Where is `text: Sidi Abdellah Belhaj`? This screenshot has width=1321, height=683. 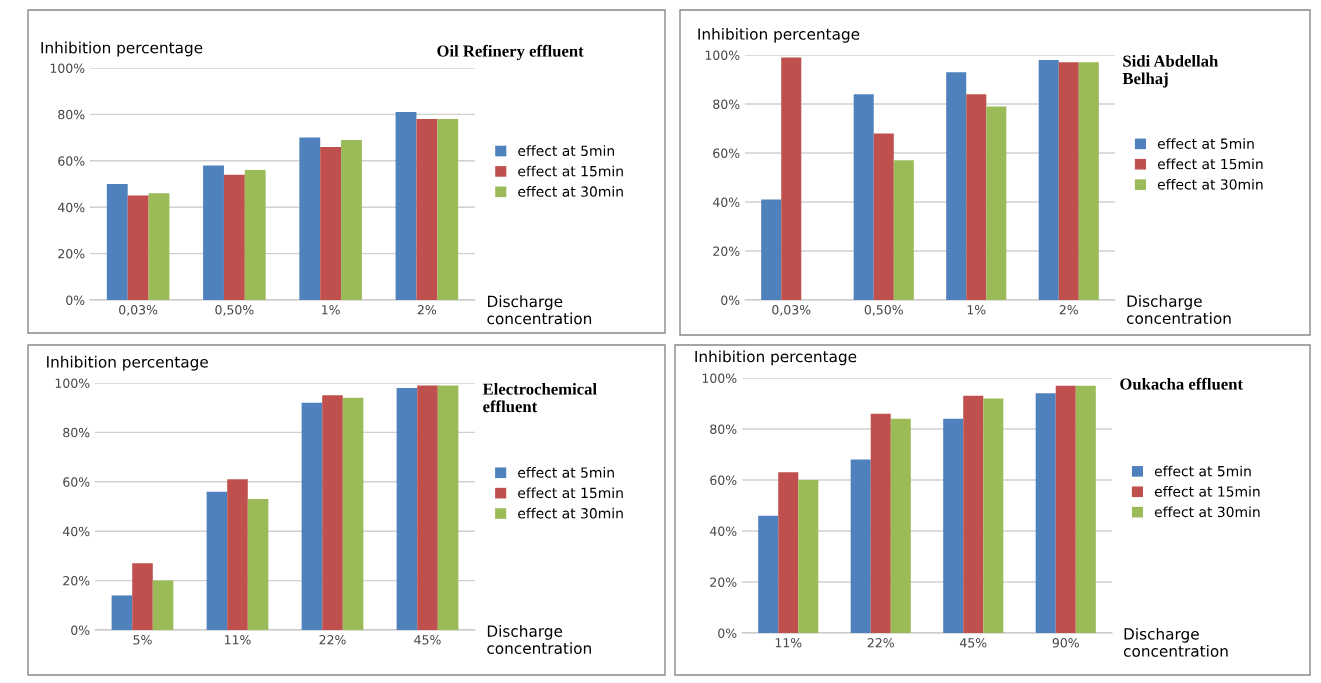
text: Sidi Abdellah Belhaj is located at coordinates (1170, 71).